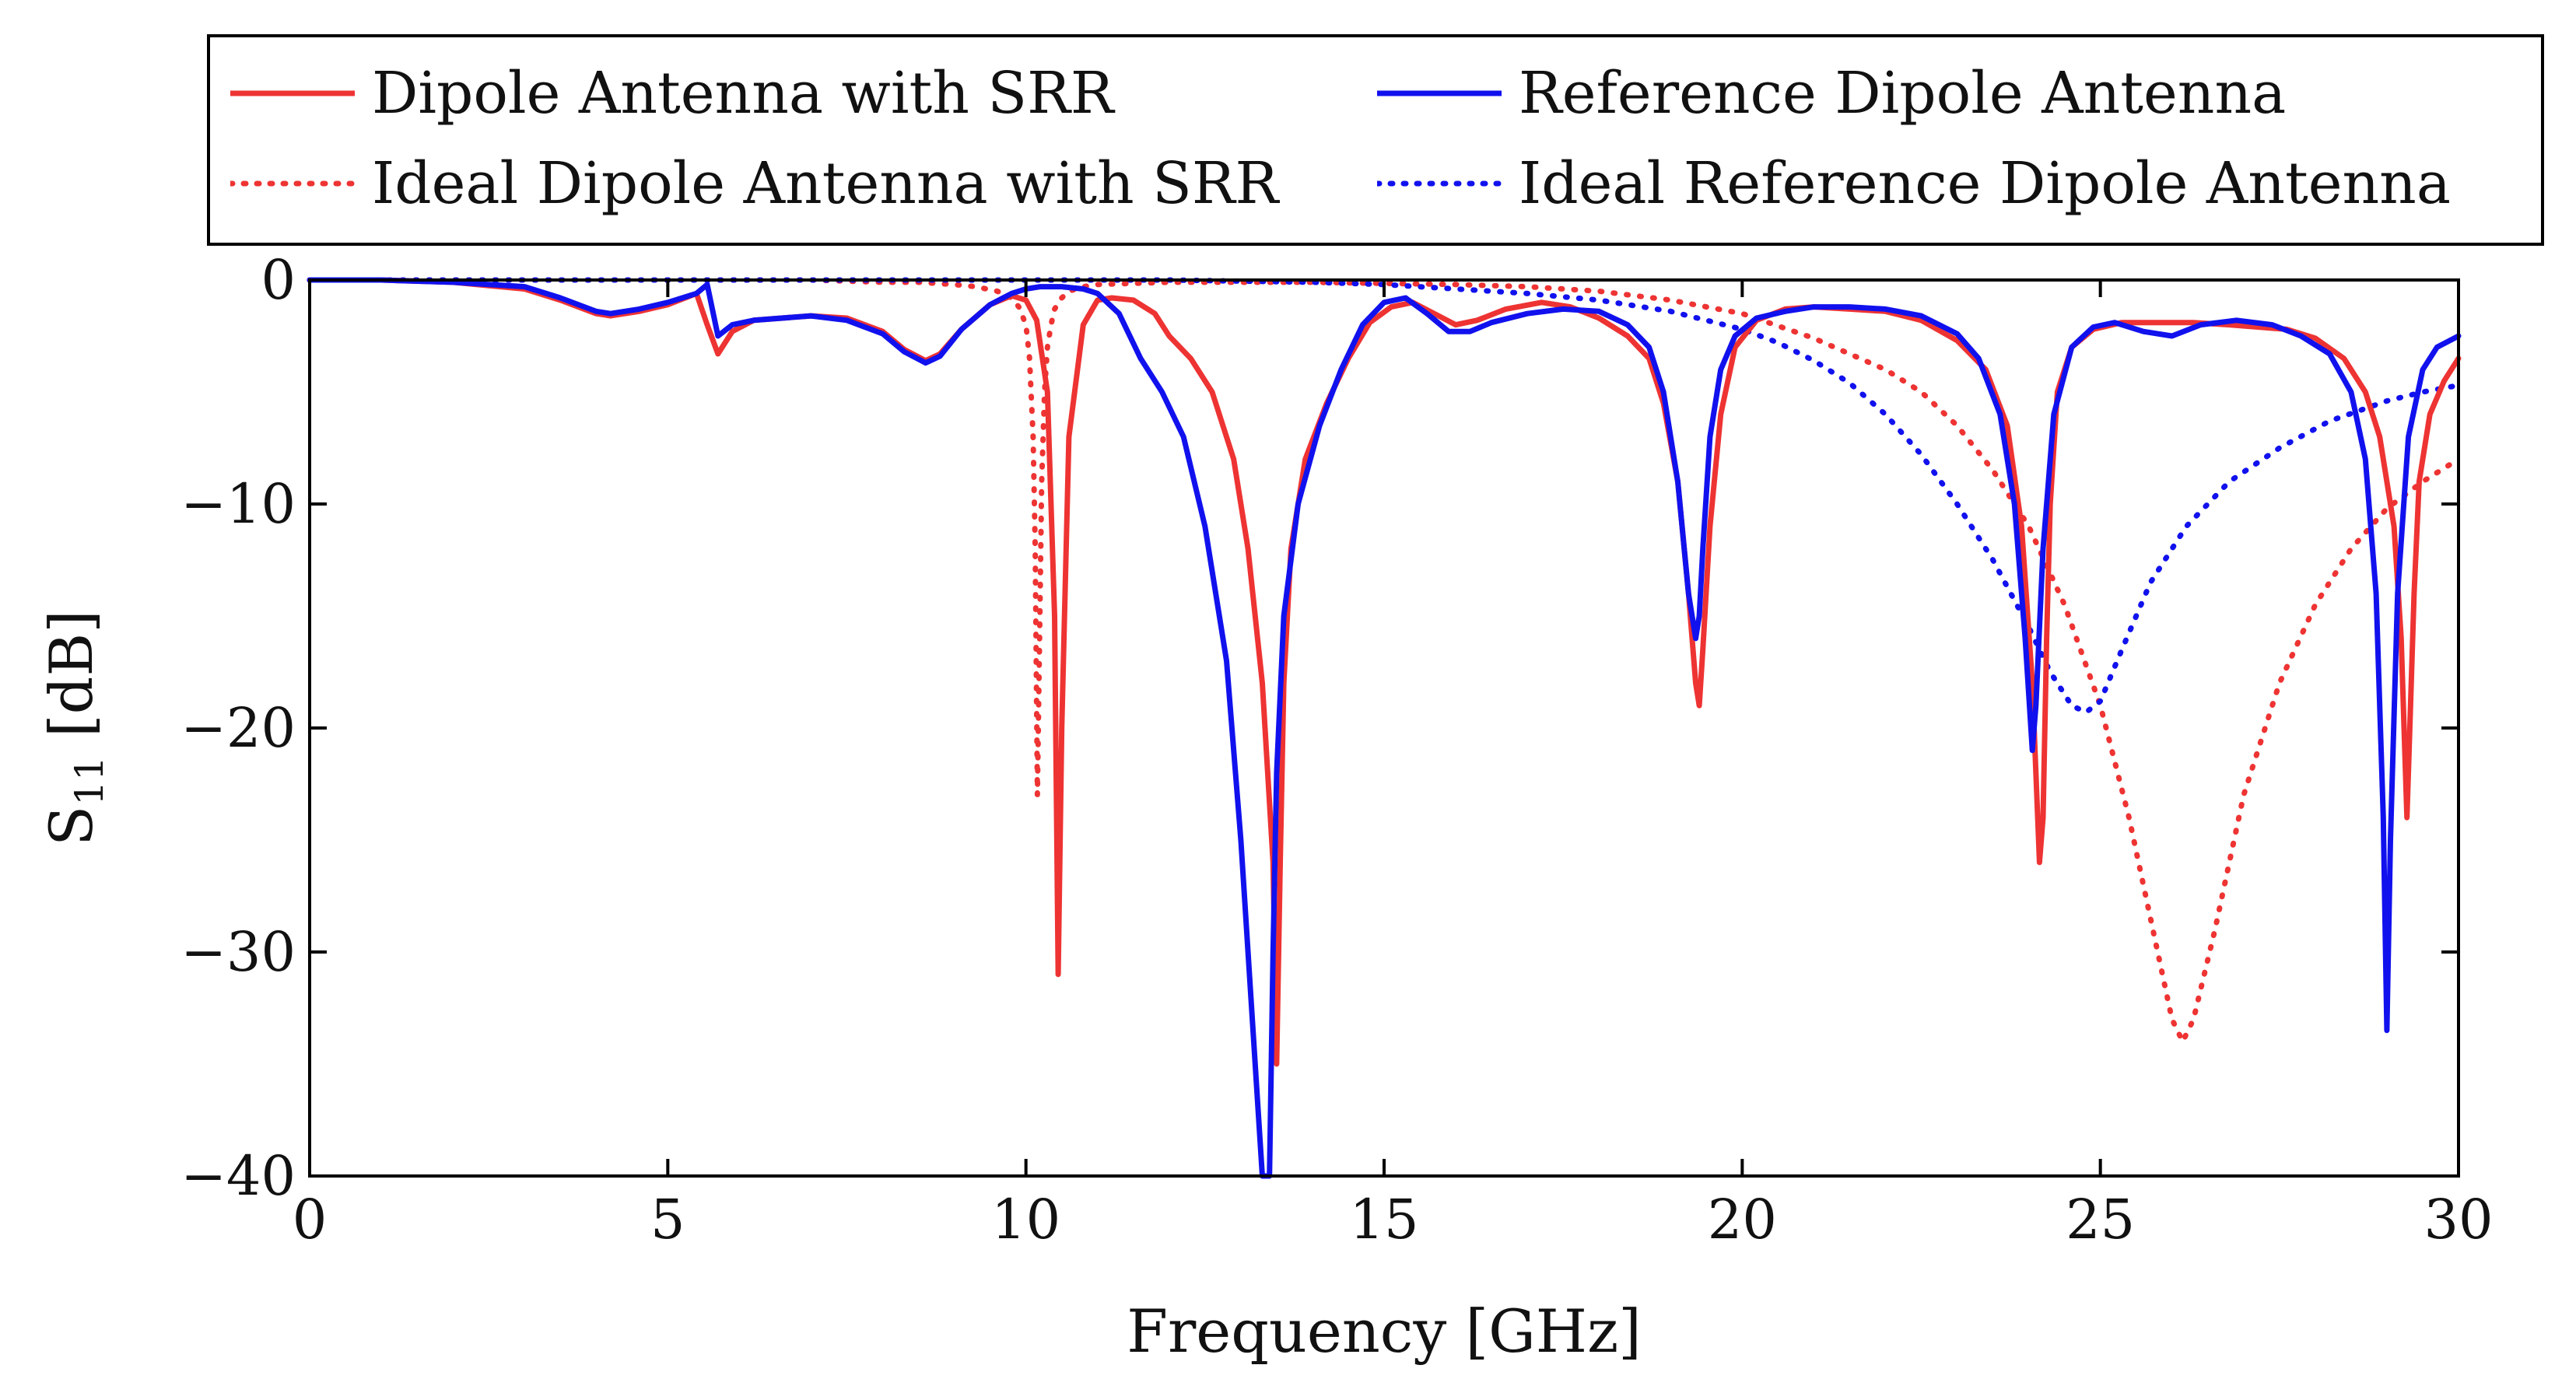 The width and height of the screenshot is (2576, 1386). I want to click on y-axis-label-unit: [dB], so click(71, 683).